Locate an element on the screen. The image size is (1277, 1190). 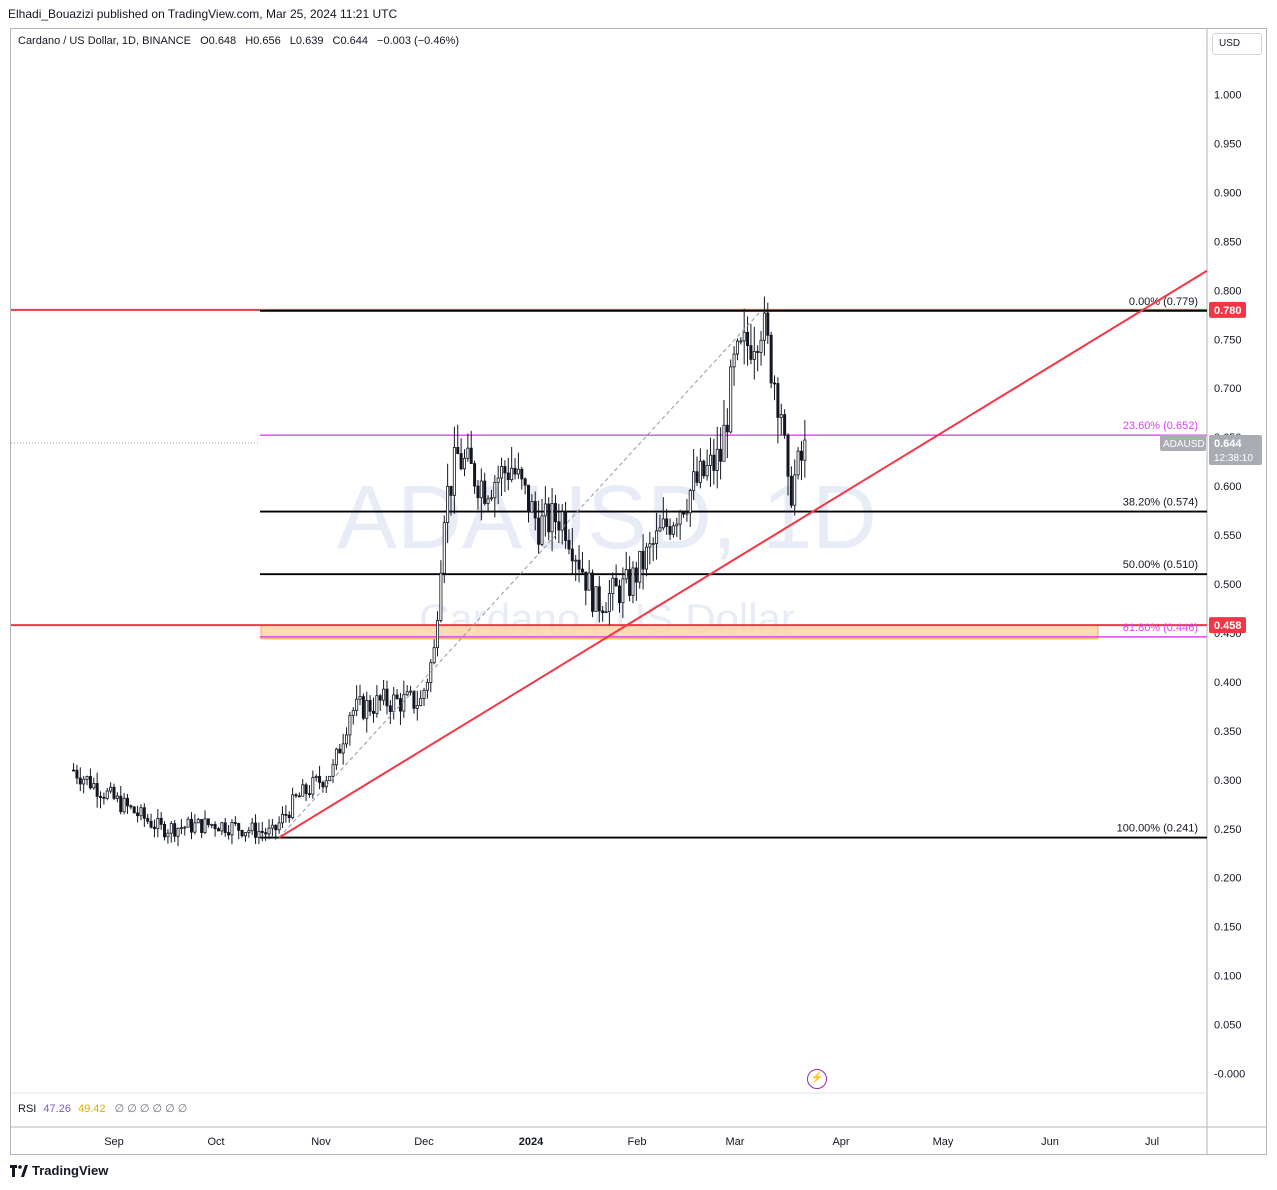
rsi-ma-value: 49.42 is located at coordinates (92, 1109).